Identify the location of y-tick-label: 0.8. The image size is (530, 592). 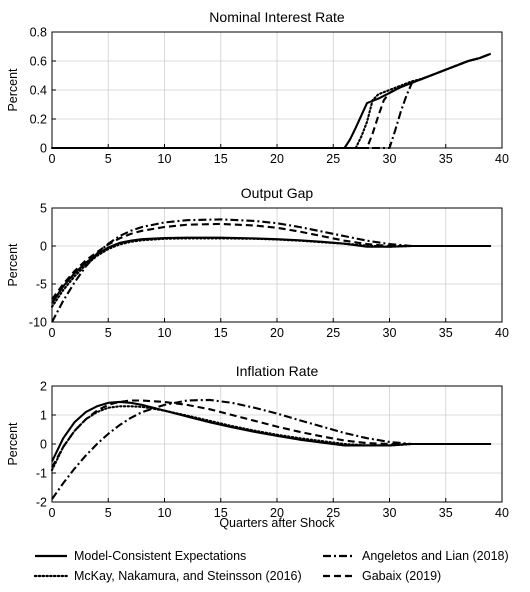
(38, 33).